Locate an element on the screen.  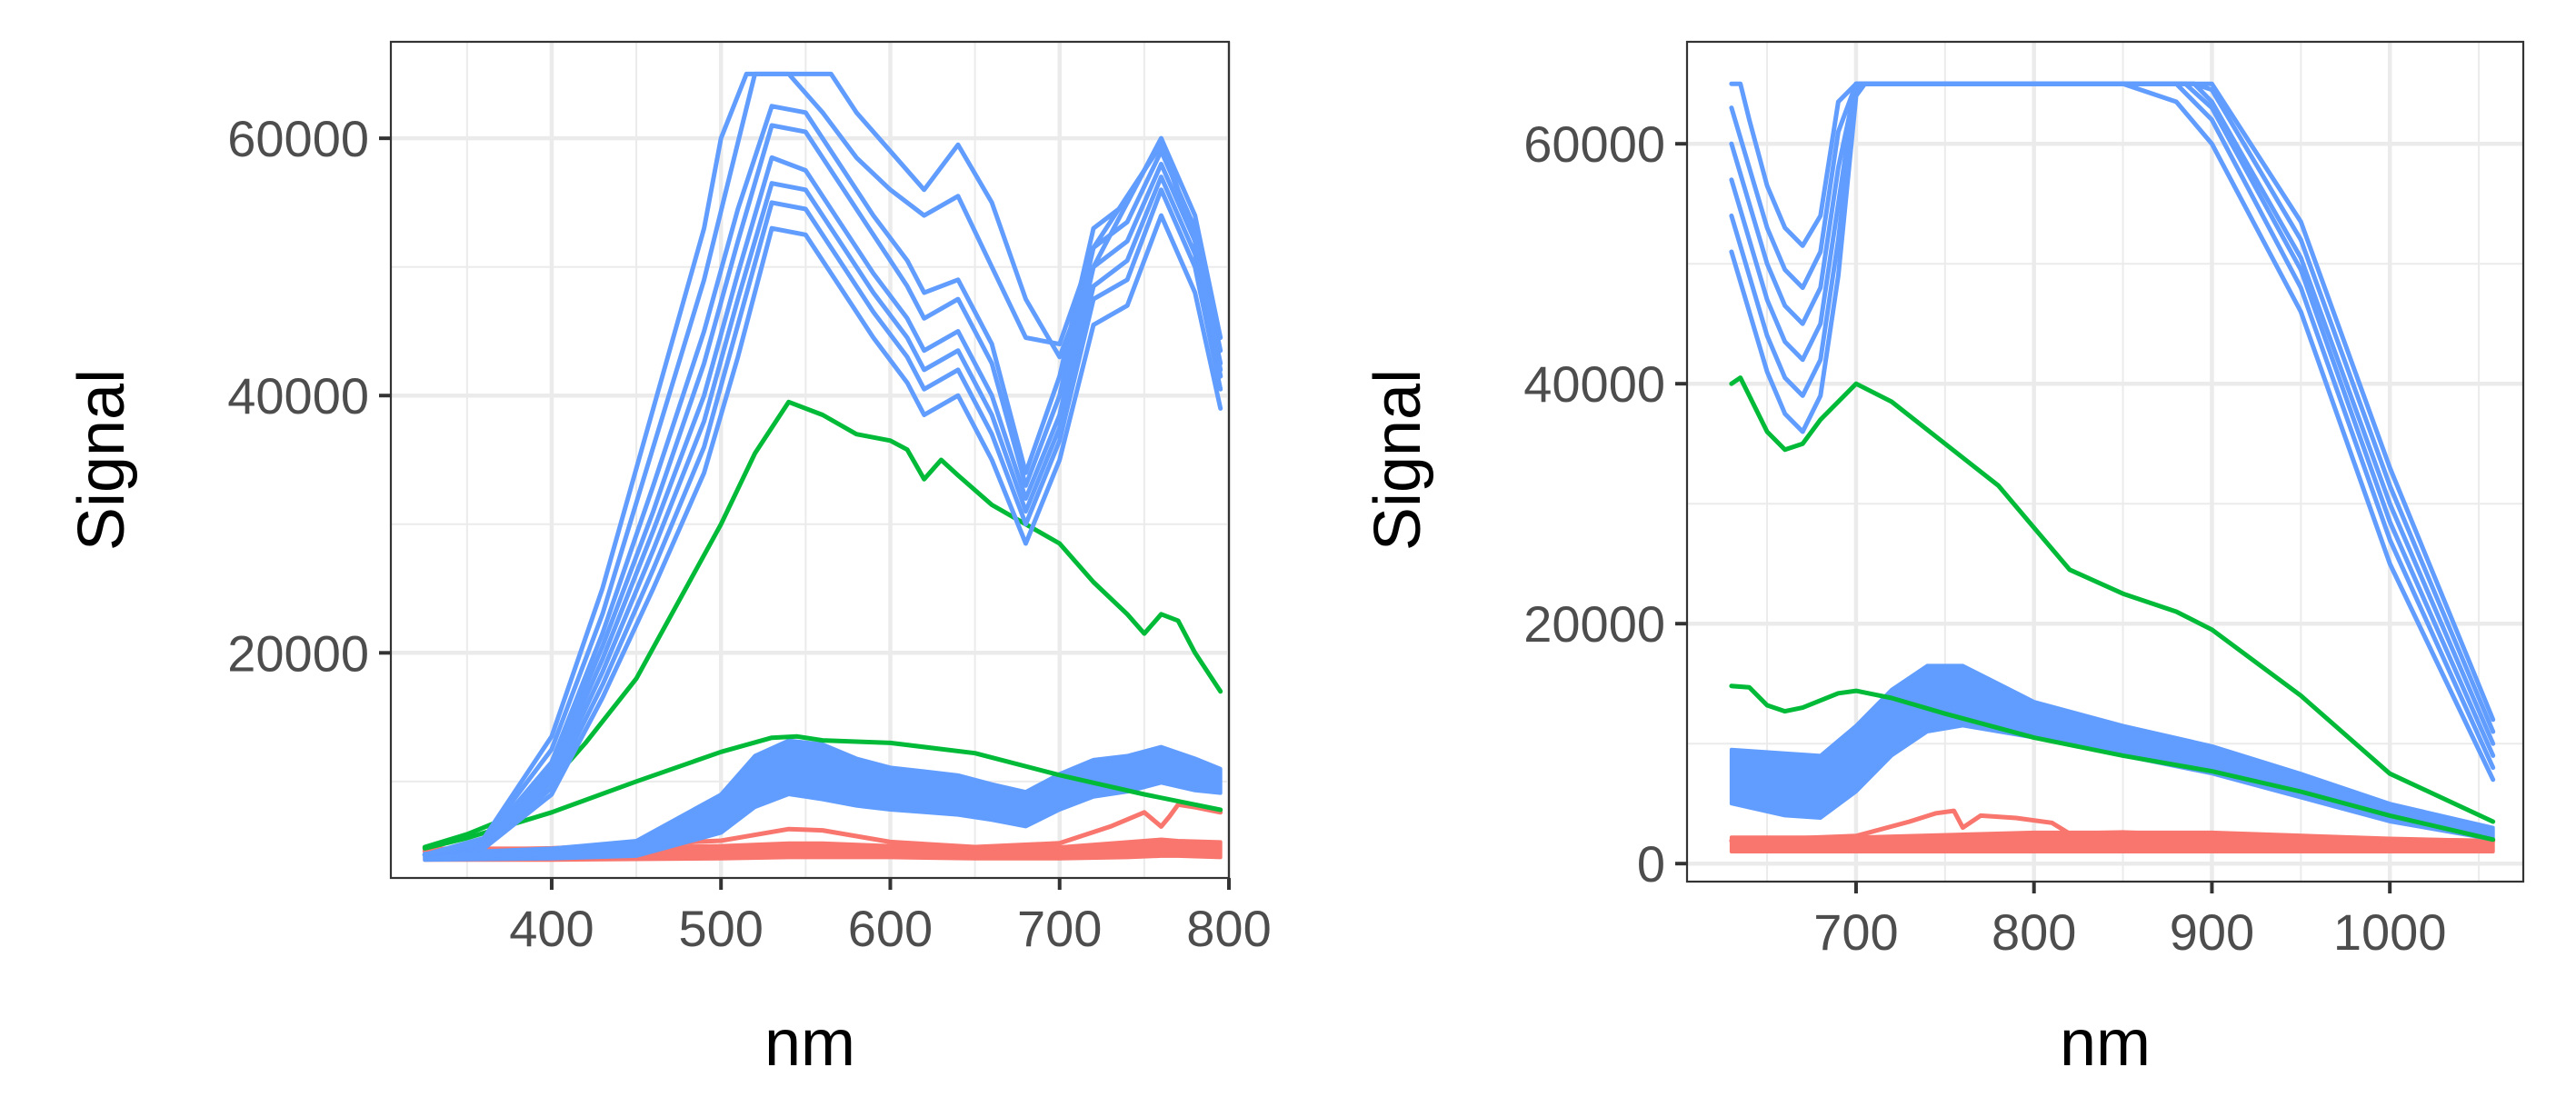
left-x-tick-label: 600 is located at coordinates (890, 929).